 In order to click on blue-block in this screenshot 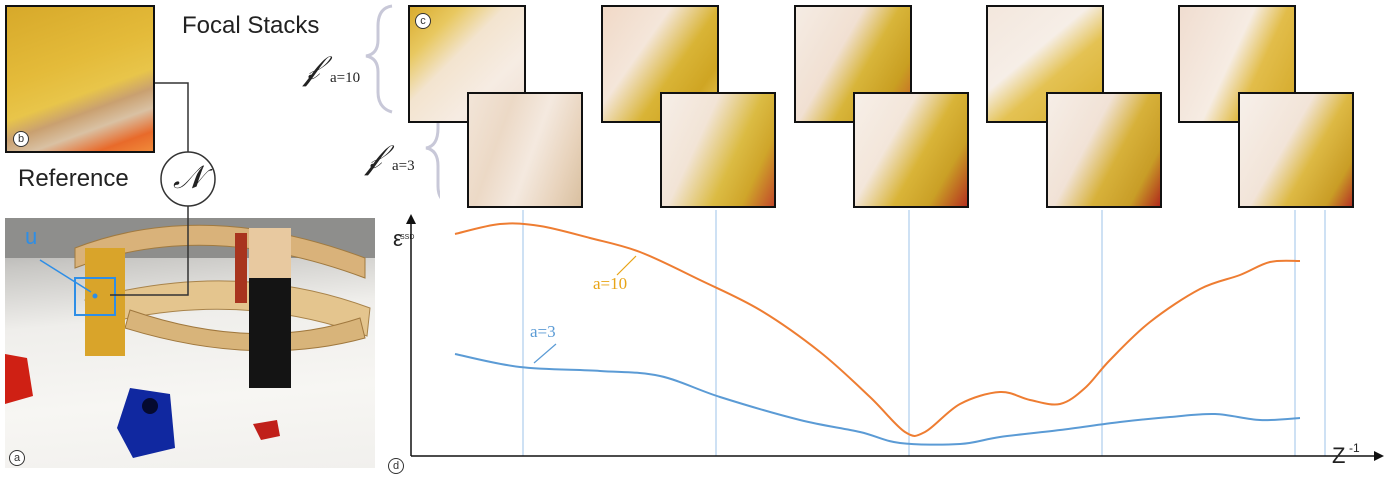, I will do `click(146, 423)`.